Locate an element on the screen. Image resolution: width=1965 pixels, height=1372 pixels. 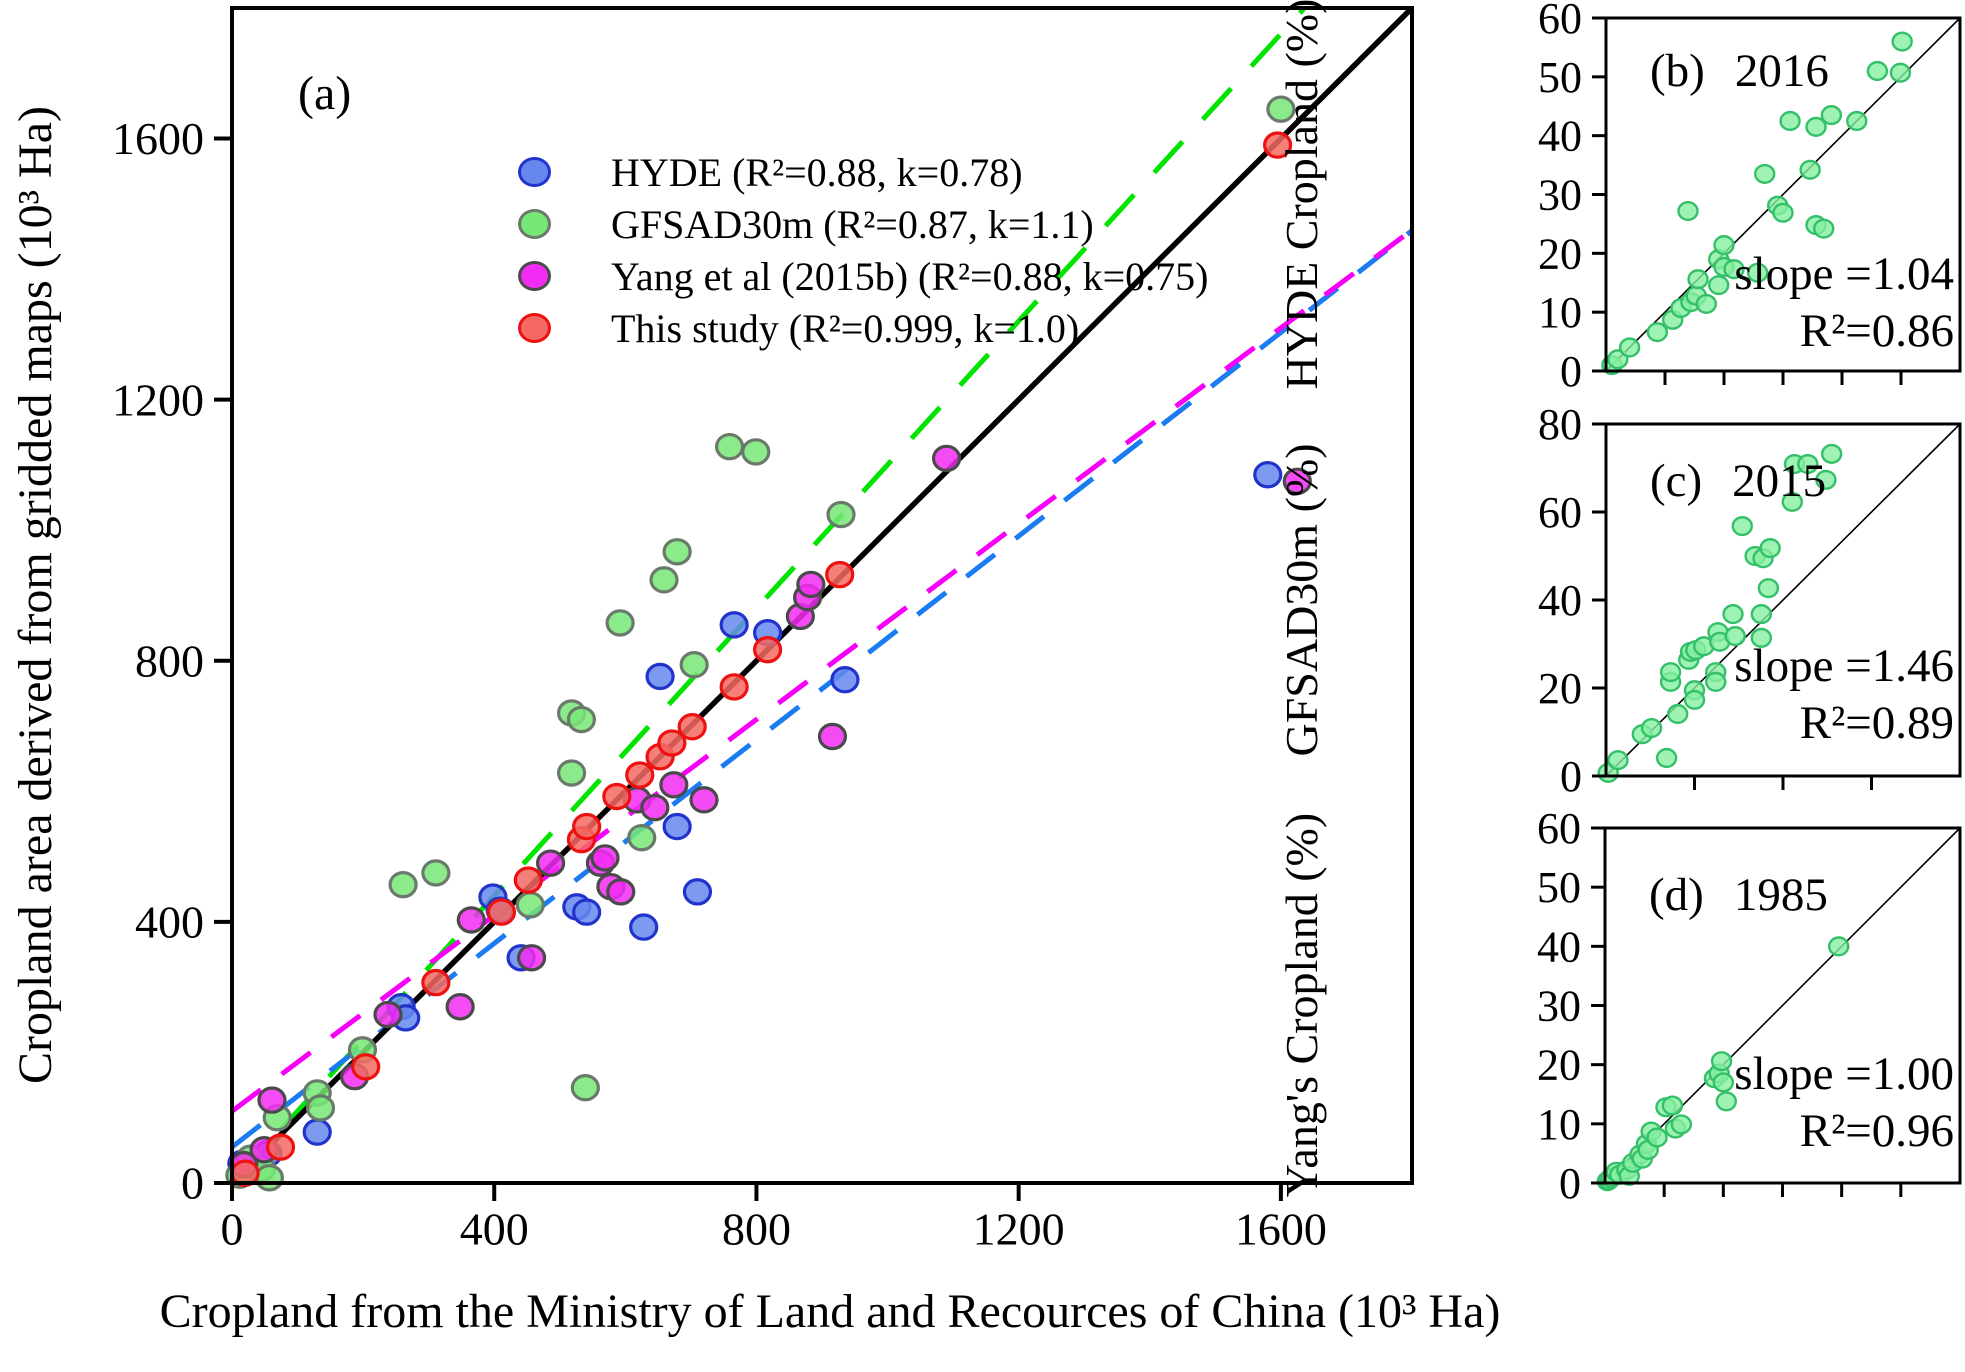
panel-c-y-axis-title: GFSAD30m (%) is located at coordinates (1301, 600).